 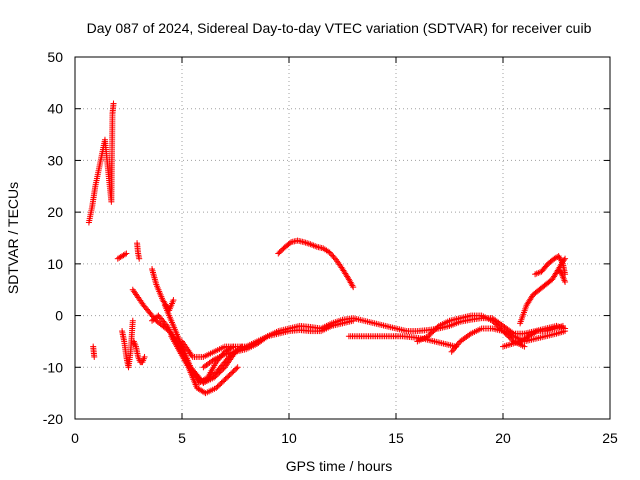 I want to click on series-s3, so click(x=122, y=256).